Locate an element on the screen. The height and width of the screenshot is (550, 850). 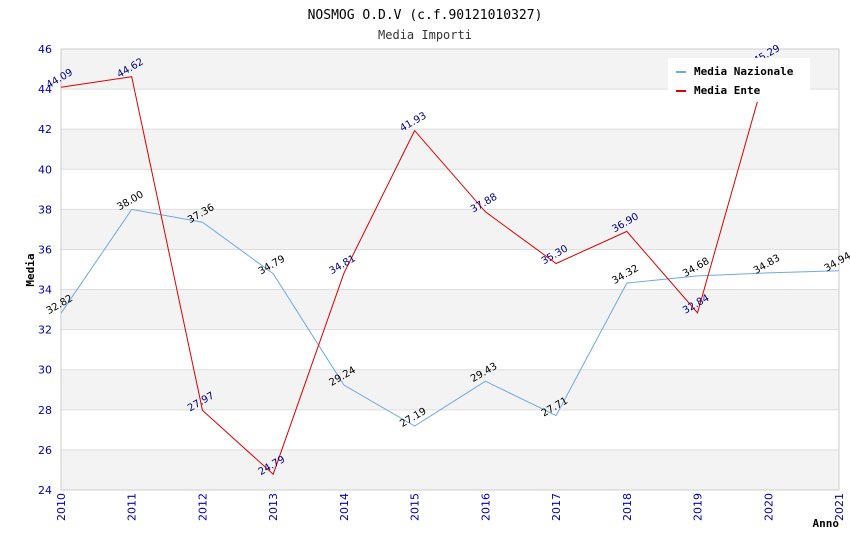
x-tick-label: 2021 is located at coordinates (839, 507).